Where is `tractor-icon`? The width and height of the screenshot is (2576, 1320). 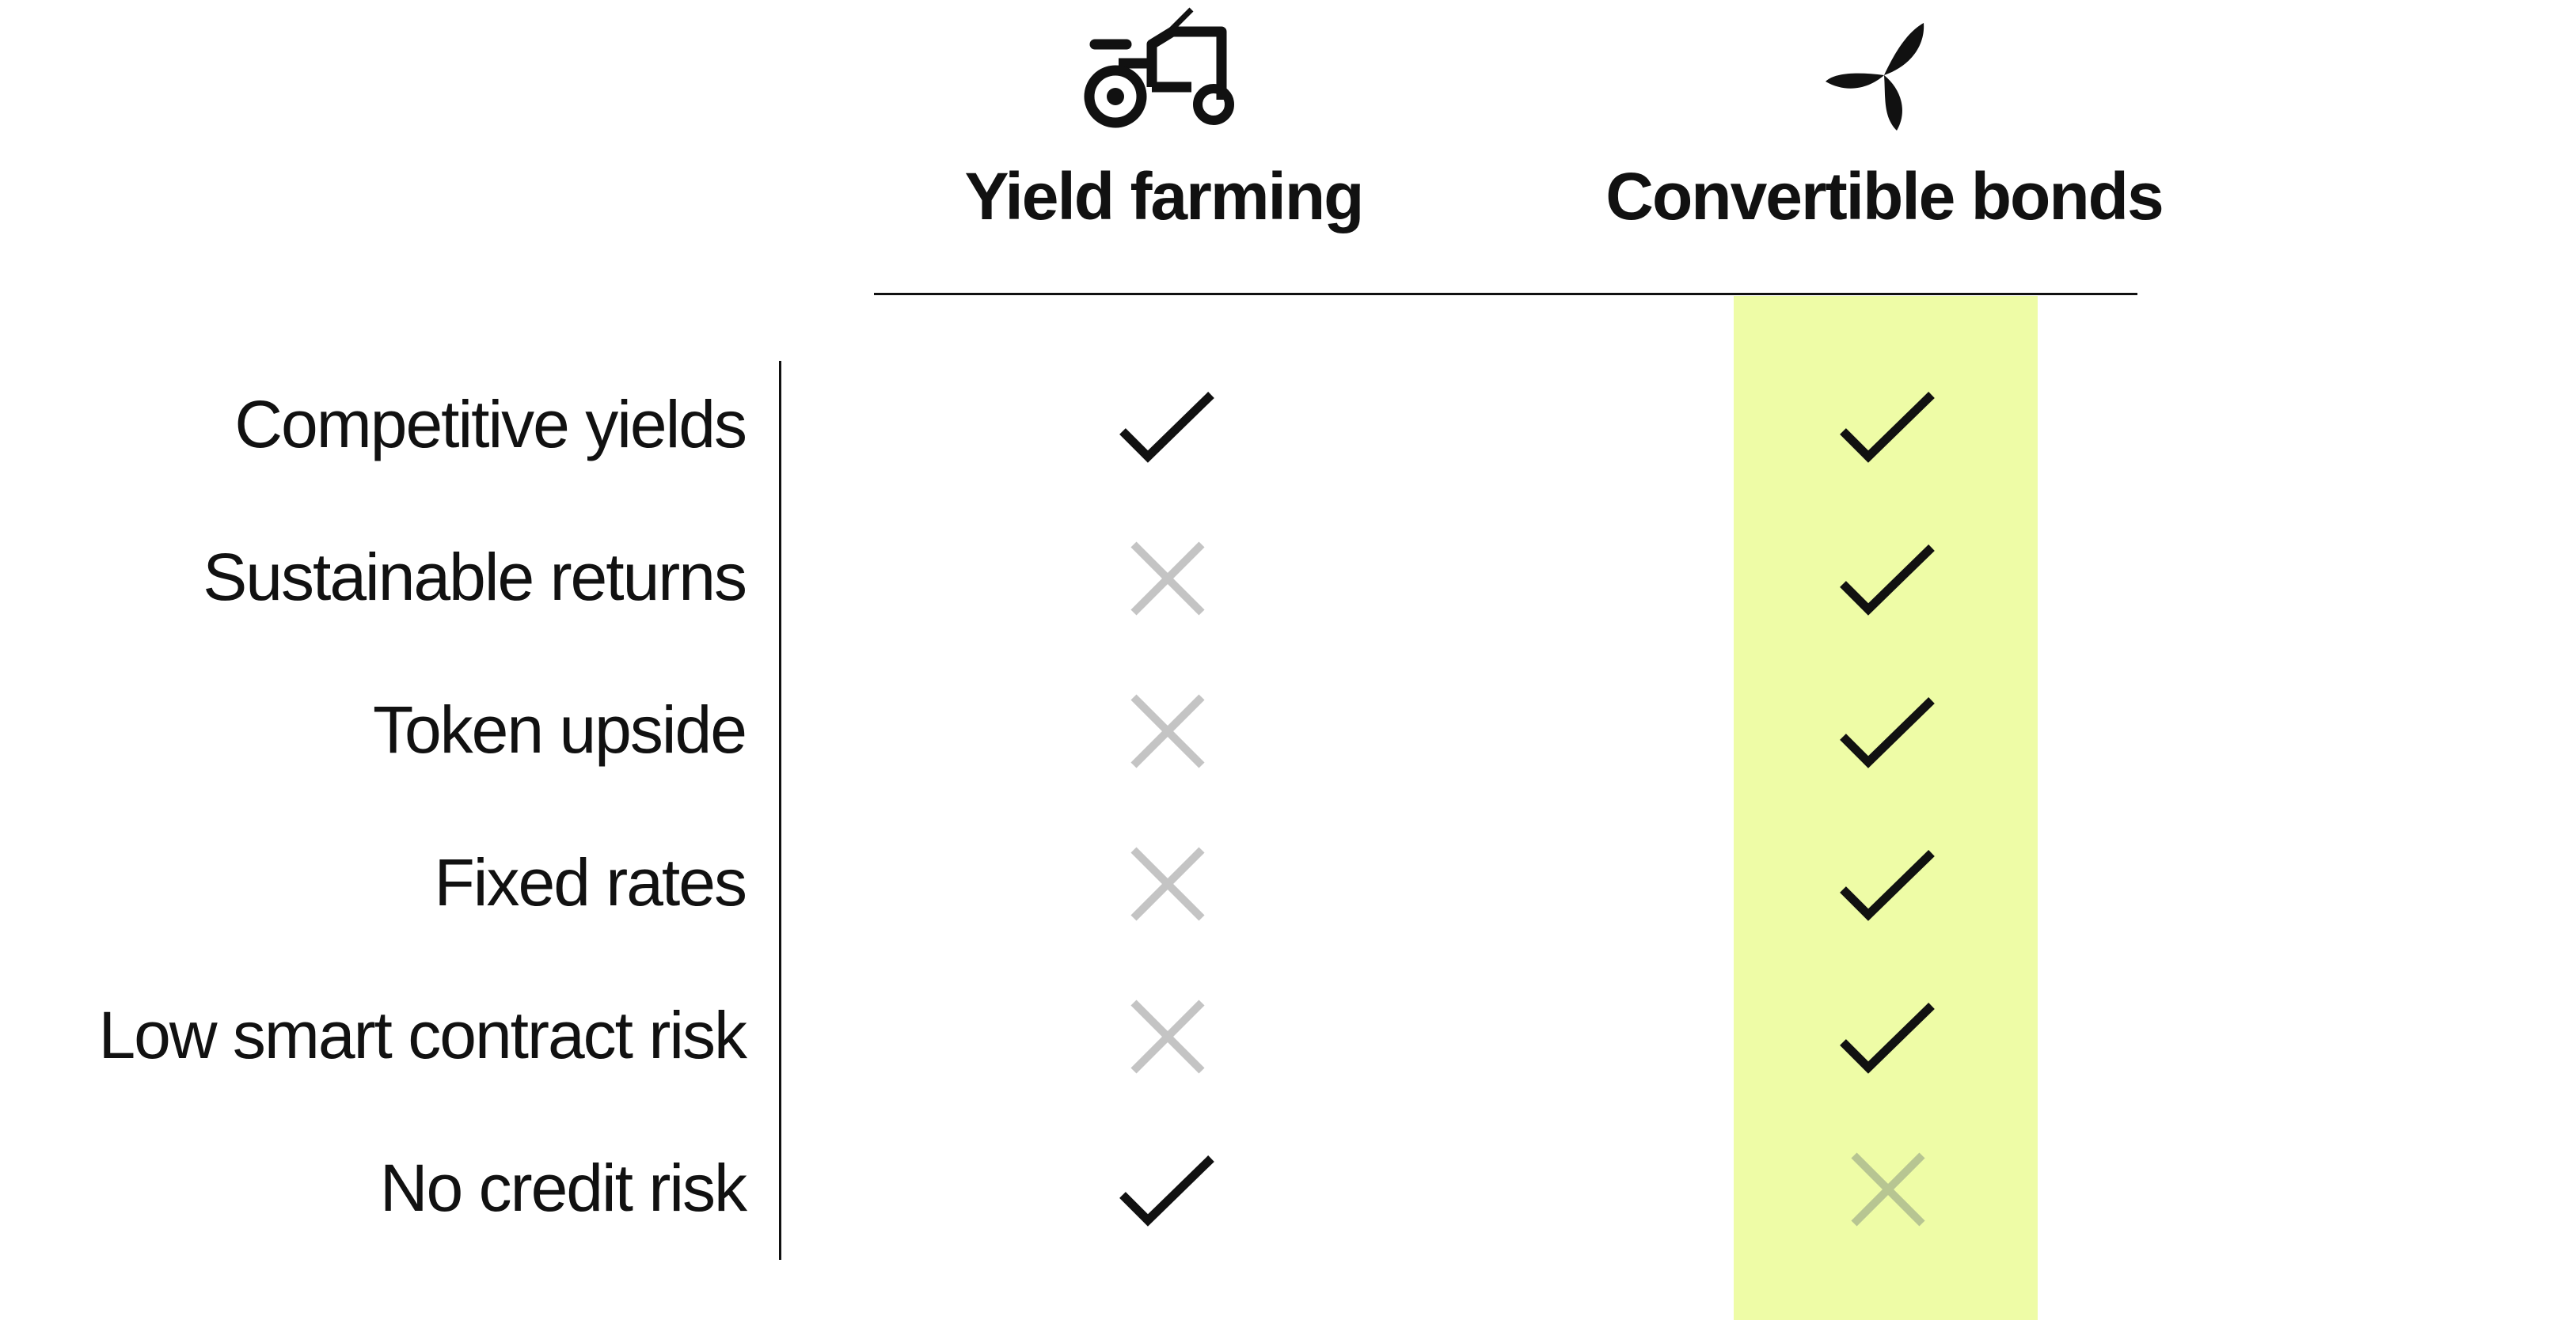
tractor-icon is located at coordinates (1164, 69).